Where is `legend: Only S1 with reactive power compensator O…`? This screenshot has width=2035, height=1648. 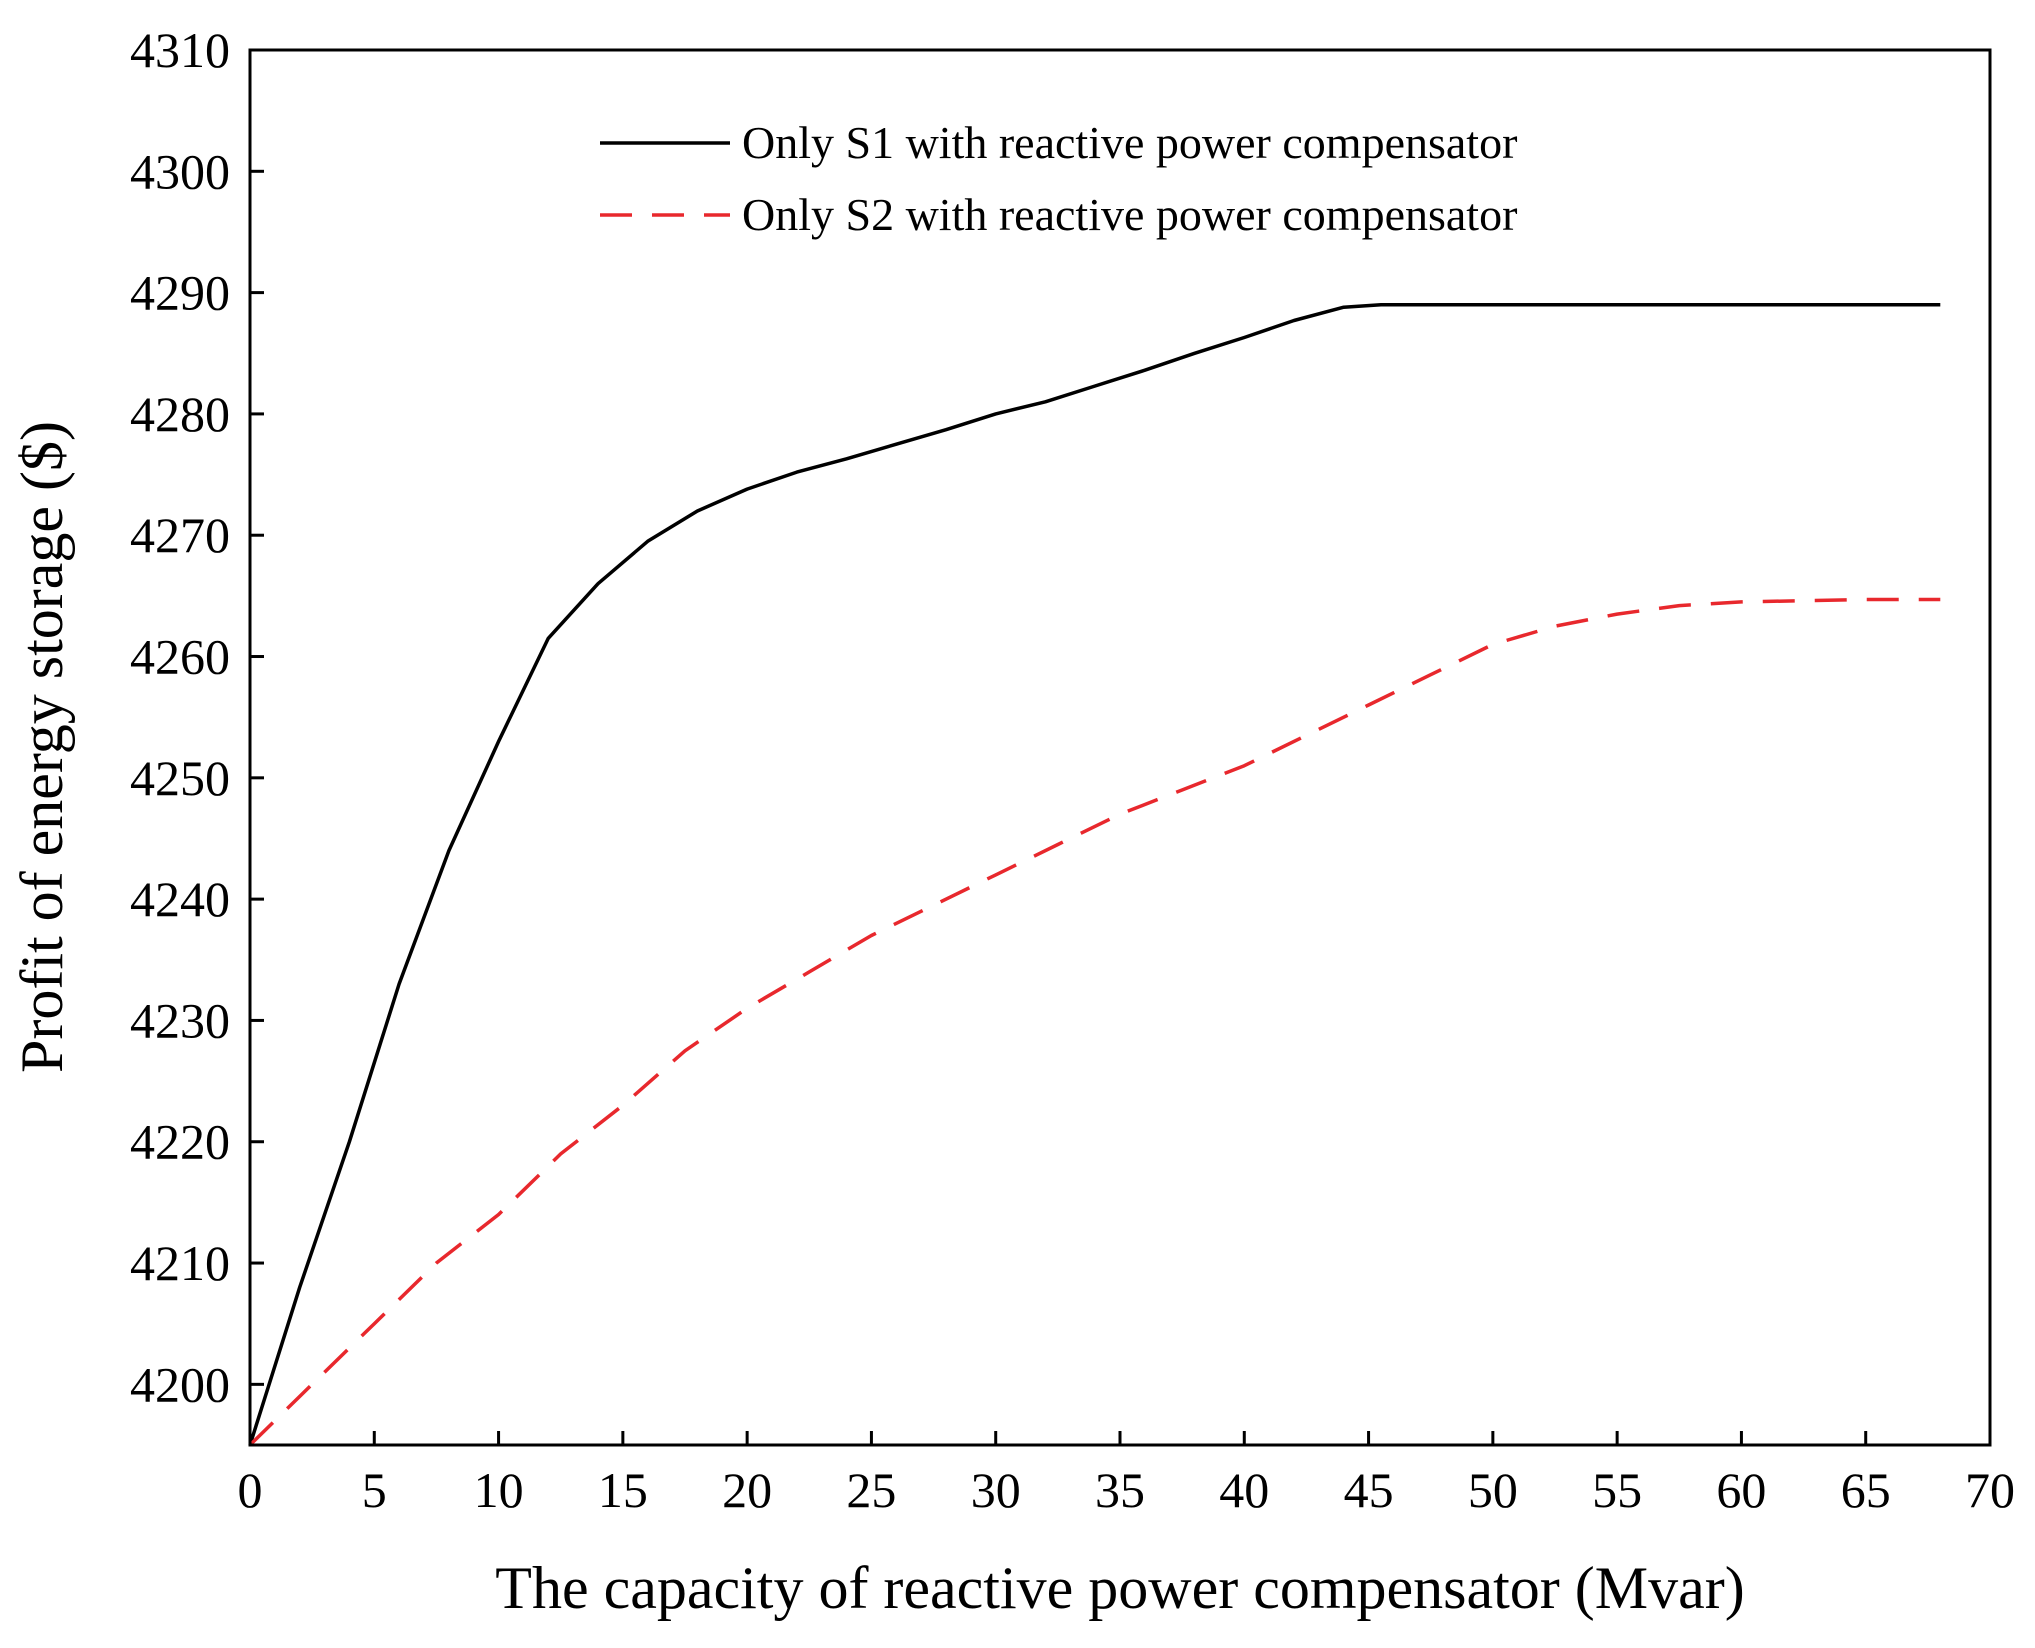
legend: Only S1 with reactive power compensator O… is located at coordinates (1058, 178).